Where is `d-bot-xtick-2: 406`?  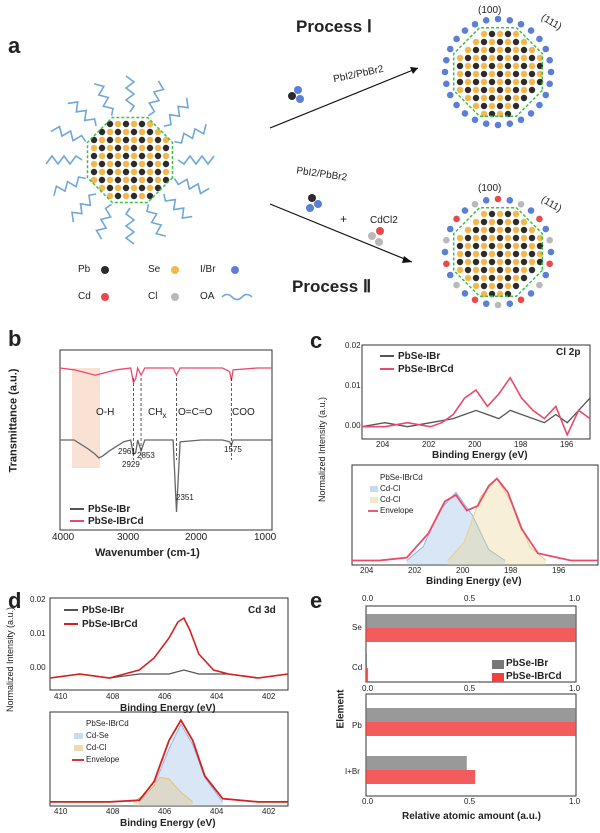 d-bot-xtick-2: 406 is located at coordinates (165, 811).